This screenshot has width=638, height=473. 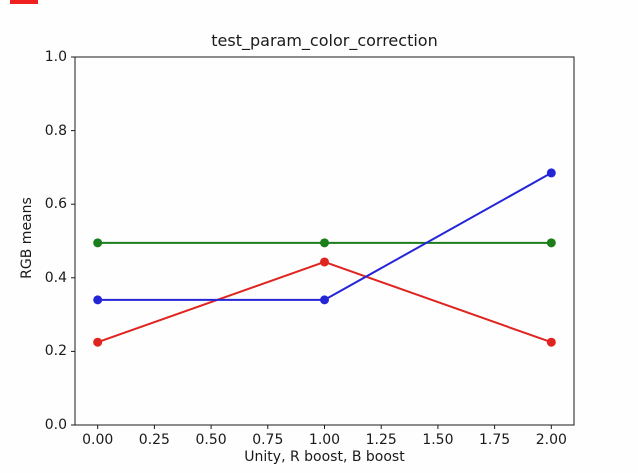 I want to click on chart-title: test_param_color_correction, so click(x=324, y=40).